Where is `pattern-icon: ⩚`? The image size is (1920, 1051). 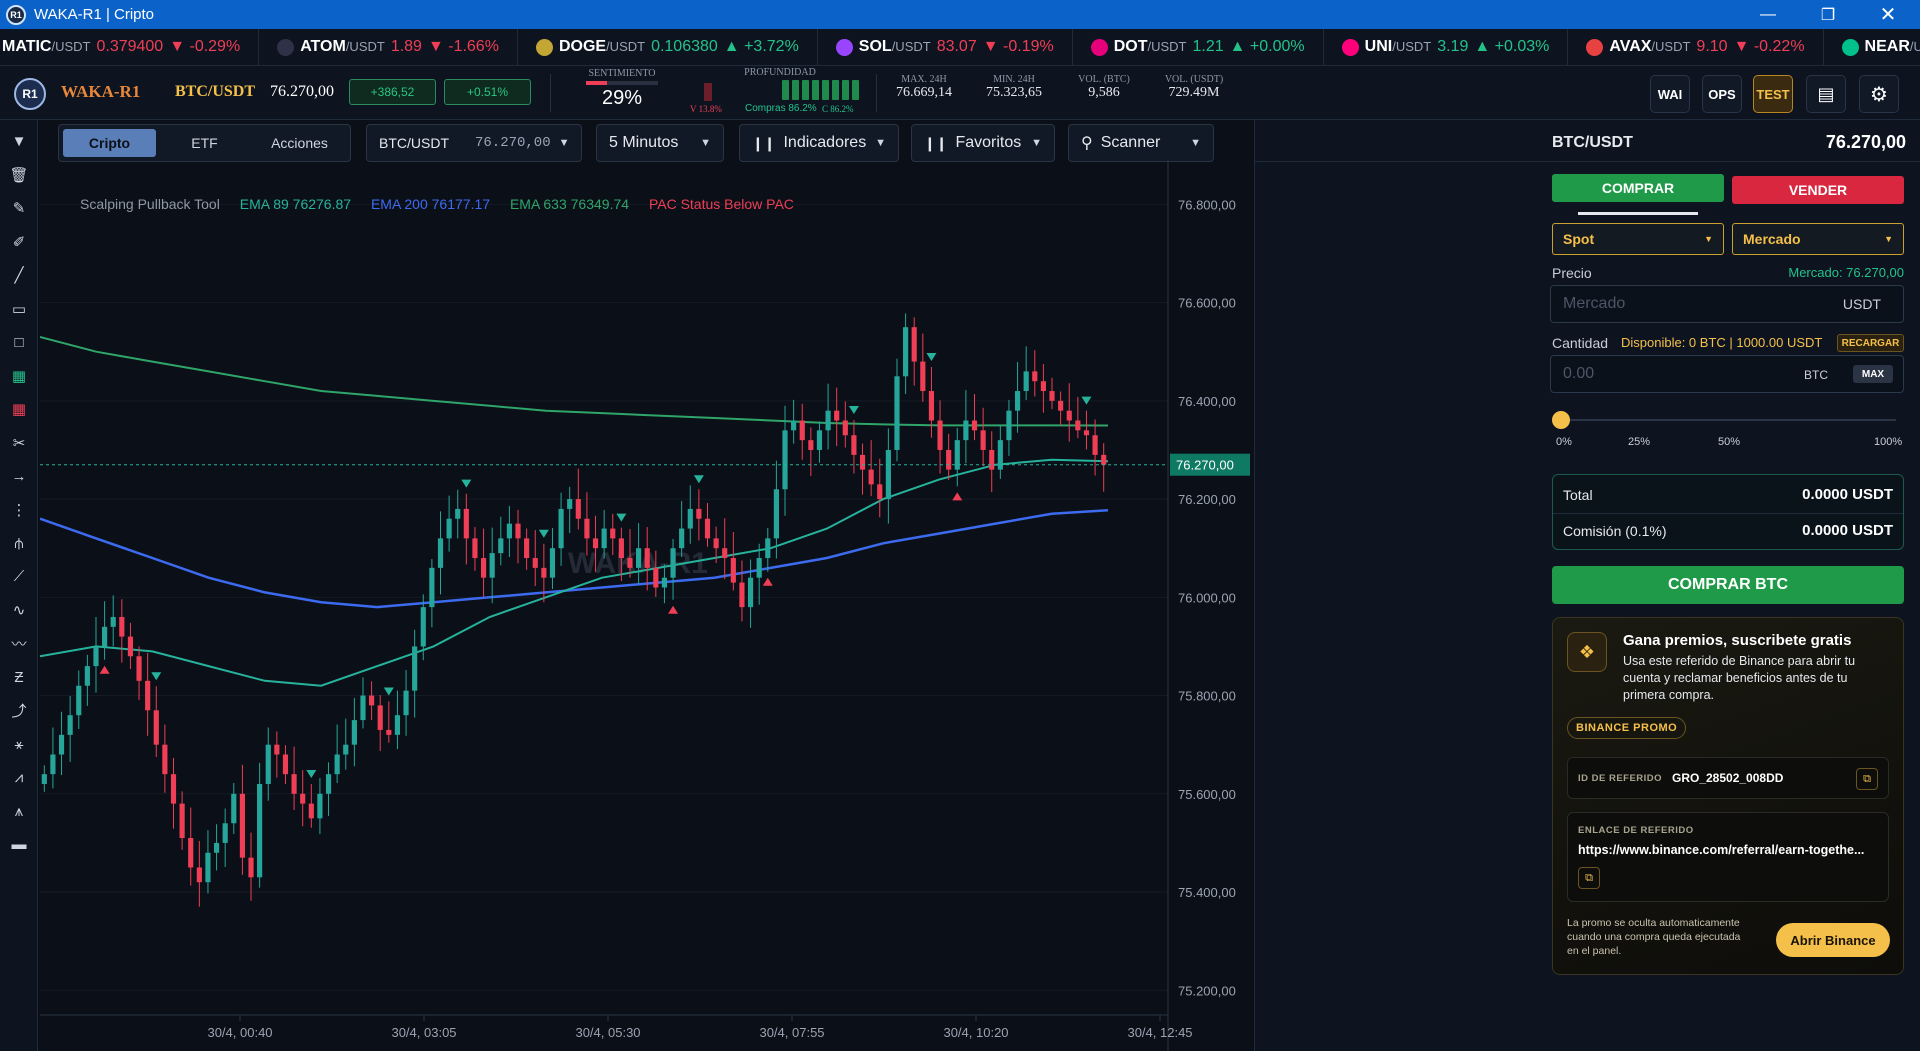
pattern-icon: ⩚ is located at coordinates (19, 811).